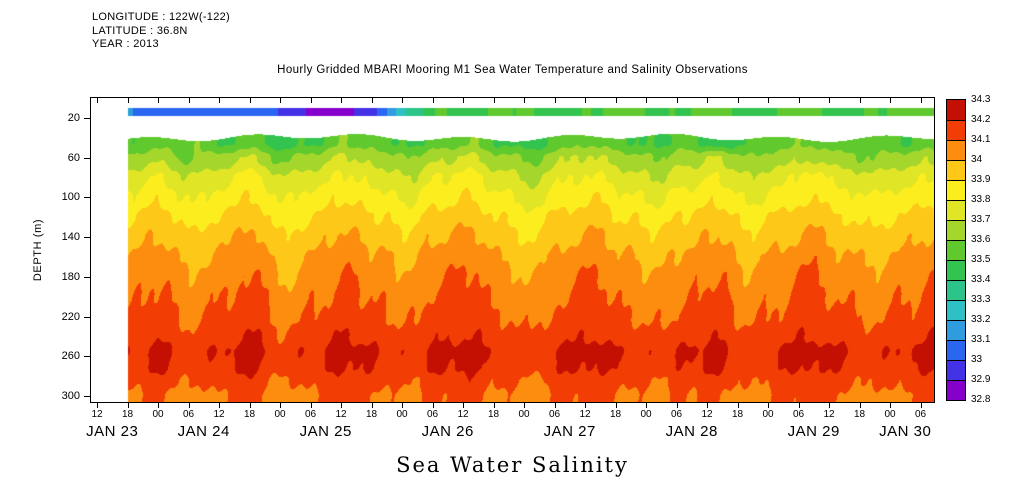 The width and height of the screenshot is (1009, 504). What do you see at coordinates (73, 118) in the screenshot?
I see `y-axis-tick-label: 20` at bounding box center [73, 118].